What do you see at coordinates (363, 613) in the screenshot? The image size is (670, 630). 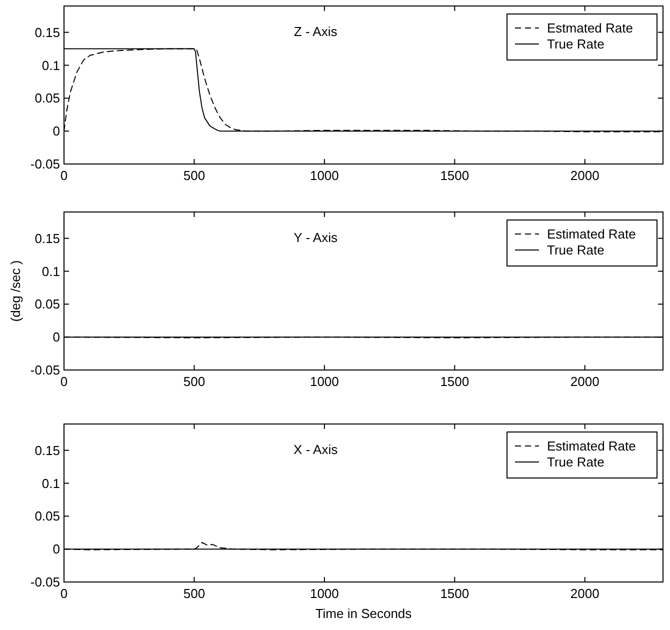 I see `x-axis-title: Time in Seconds` at bounding box center [363, 613].